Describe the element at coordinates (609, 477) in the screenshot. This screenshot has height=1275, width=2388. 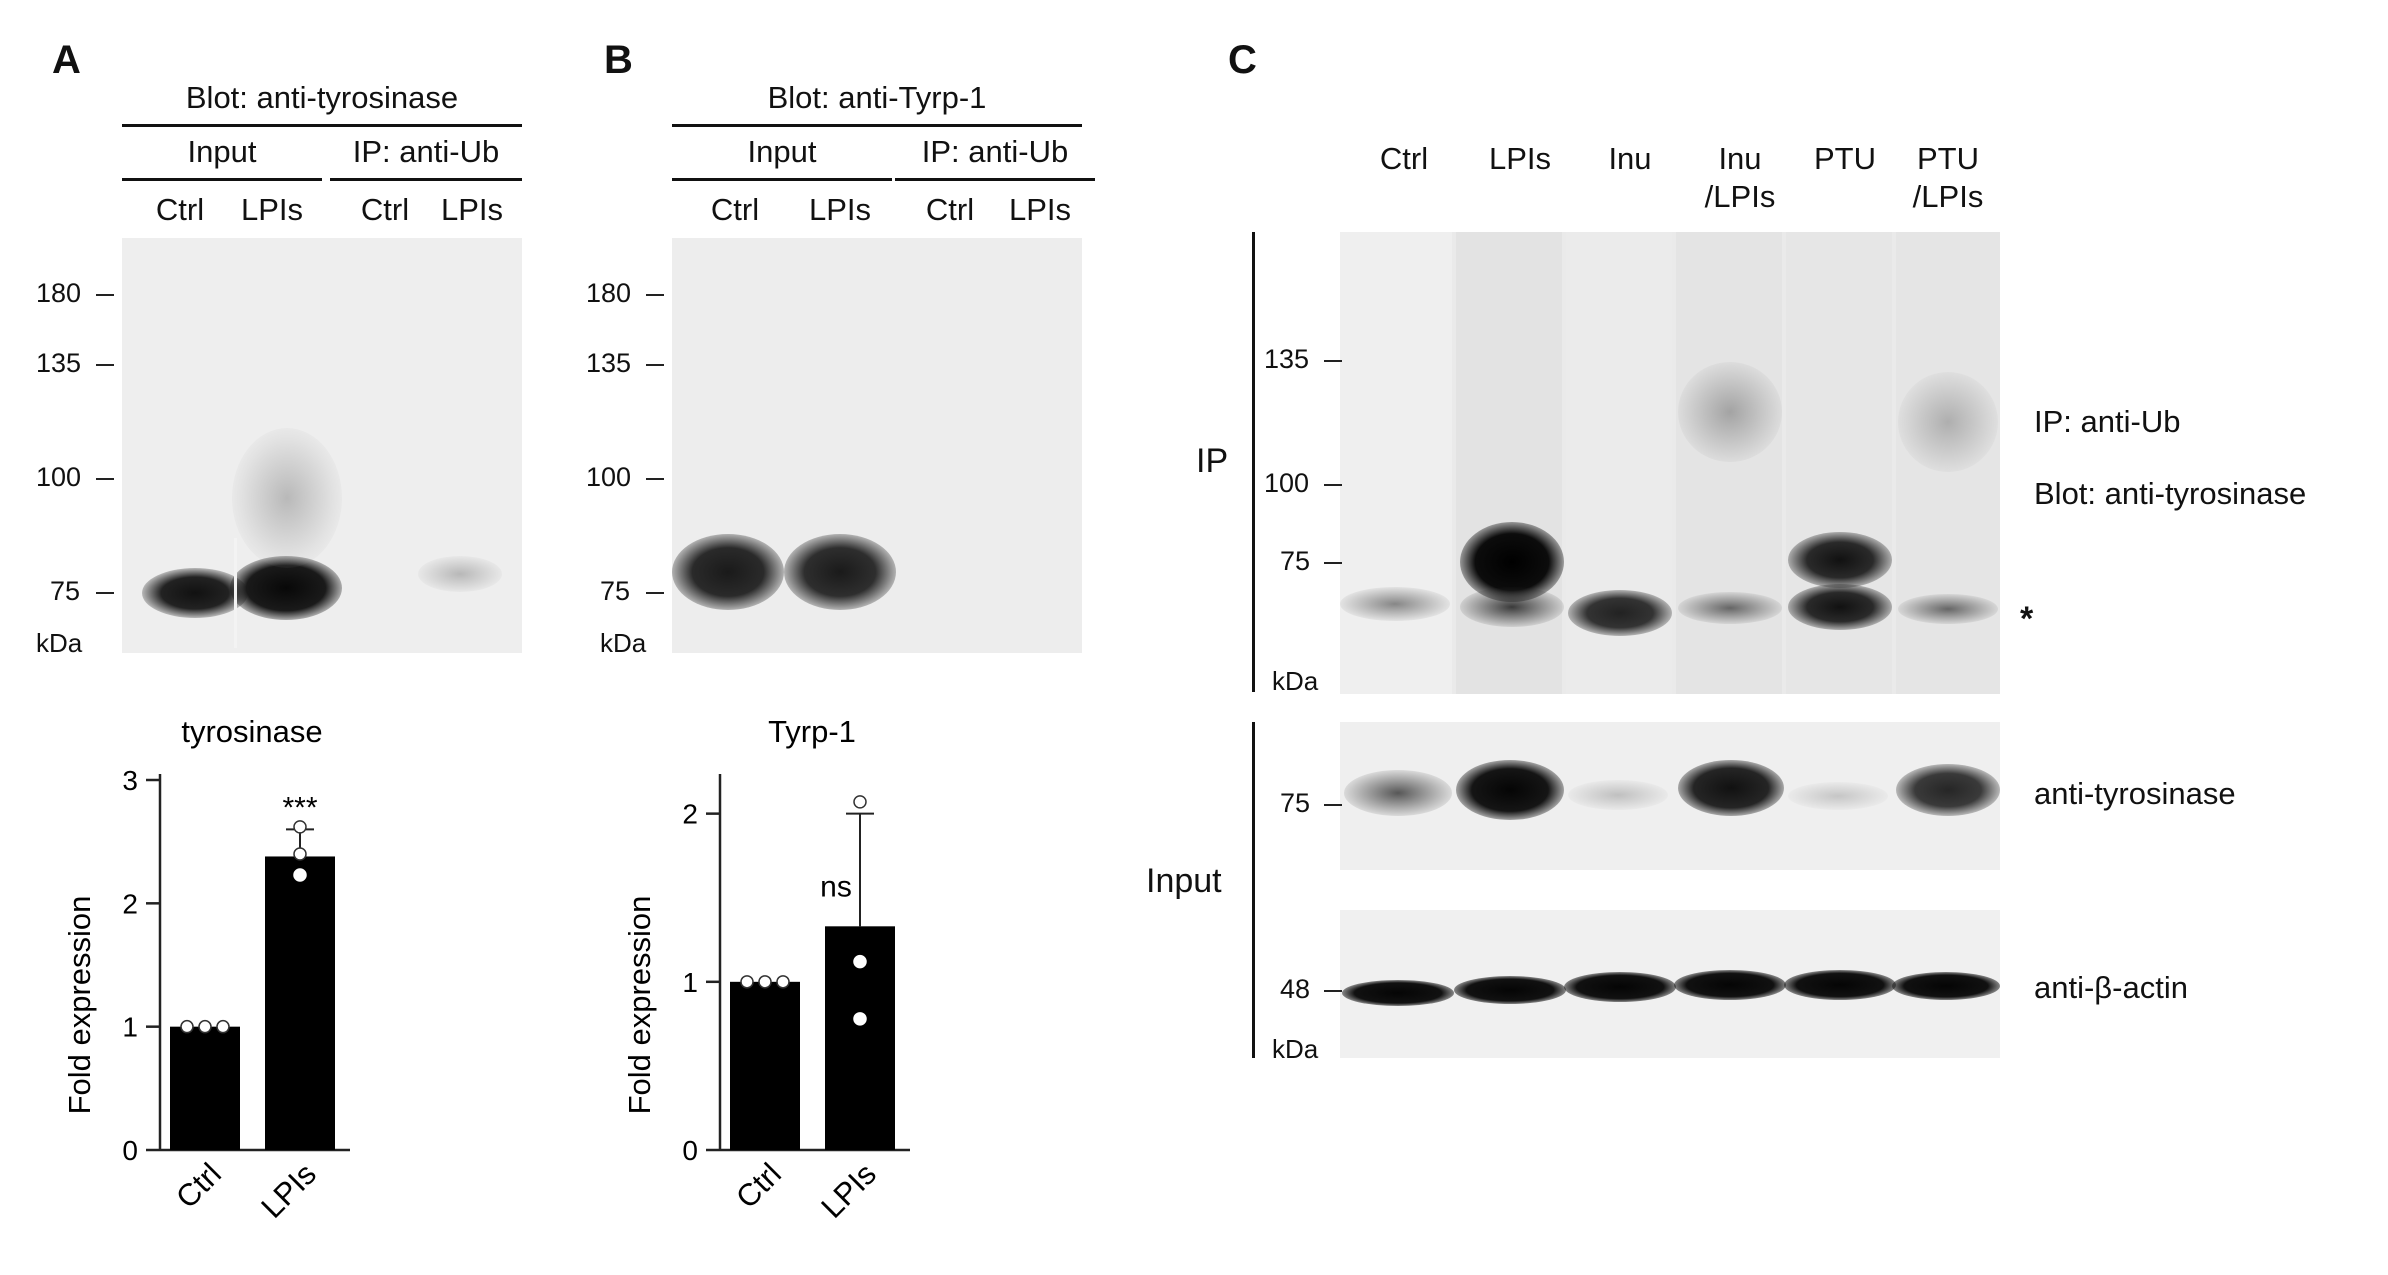
I see `panel-b-marker: 100` at that location.